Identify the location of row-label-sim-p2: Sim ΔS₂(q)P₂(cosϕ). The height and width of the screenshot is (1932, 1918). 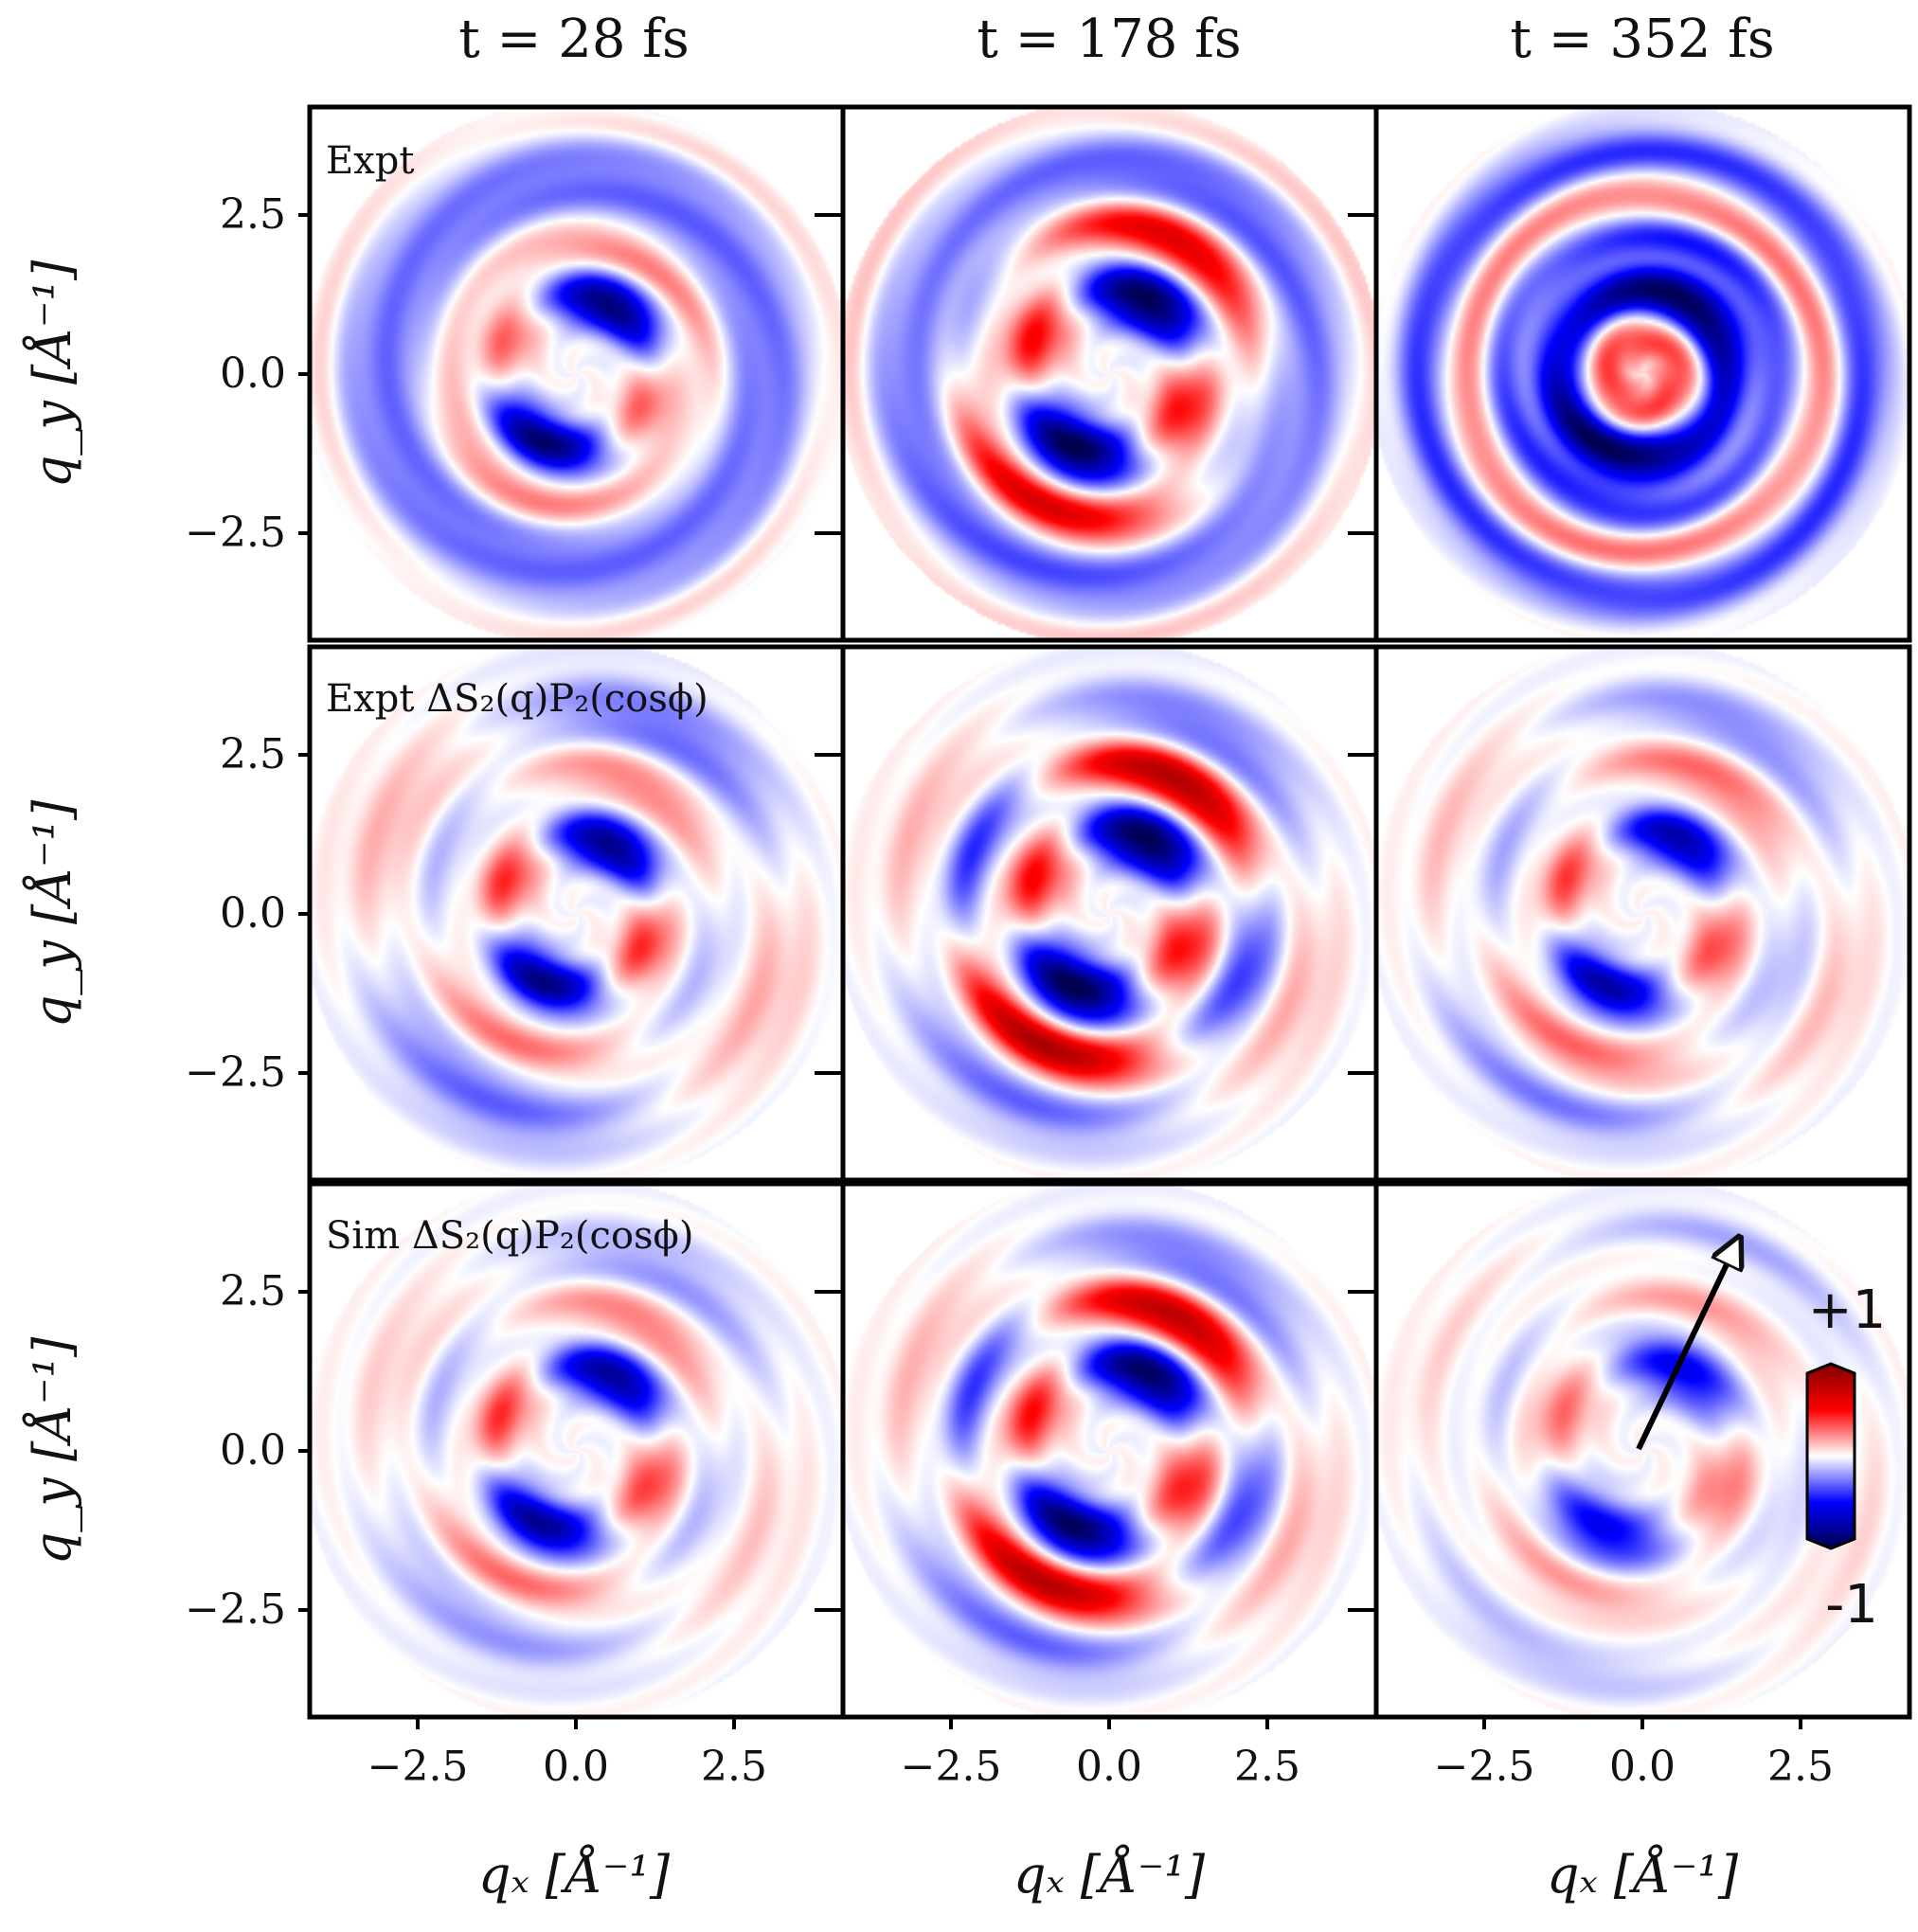
(509, 1236).